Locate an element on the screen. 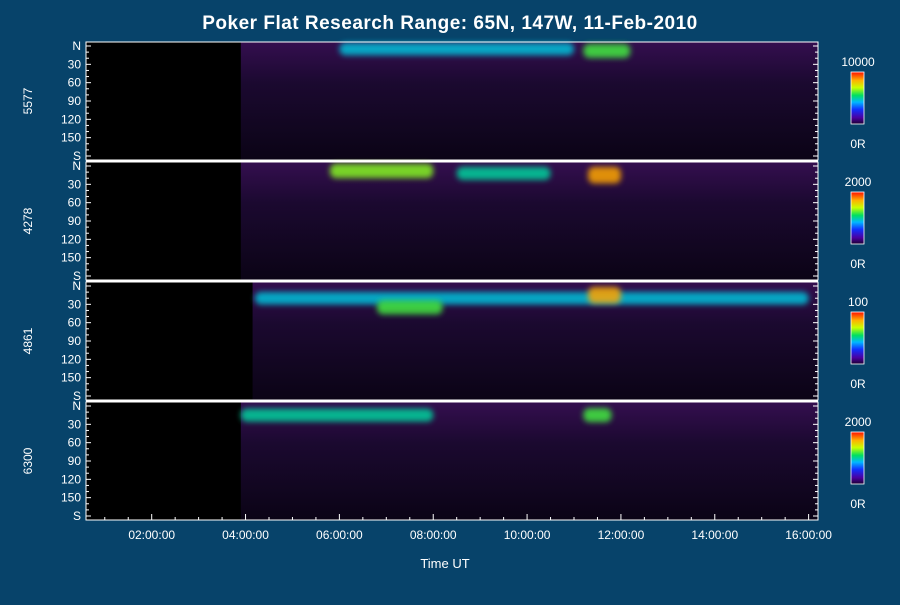 The height and width of the screenshot is (605, 900). x-axis-label: Time UT is located at coordinates (444, 563).